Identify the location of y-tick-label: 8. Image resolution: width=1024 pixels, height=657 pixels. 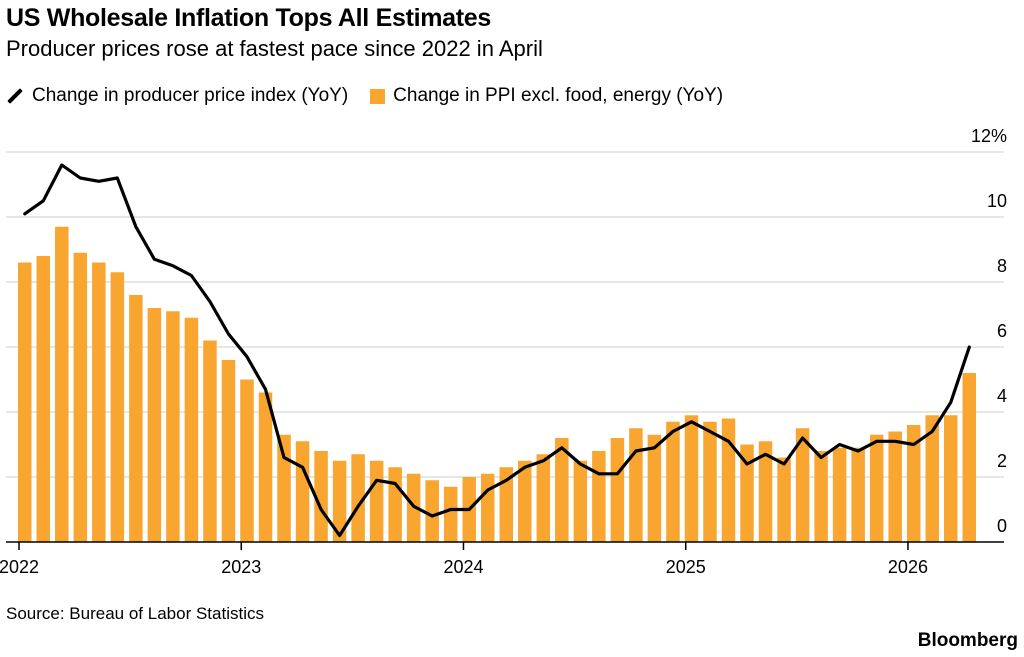
(1002, 266).